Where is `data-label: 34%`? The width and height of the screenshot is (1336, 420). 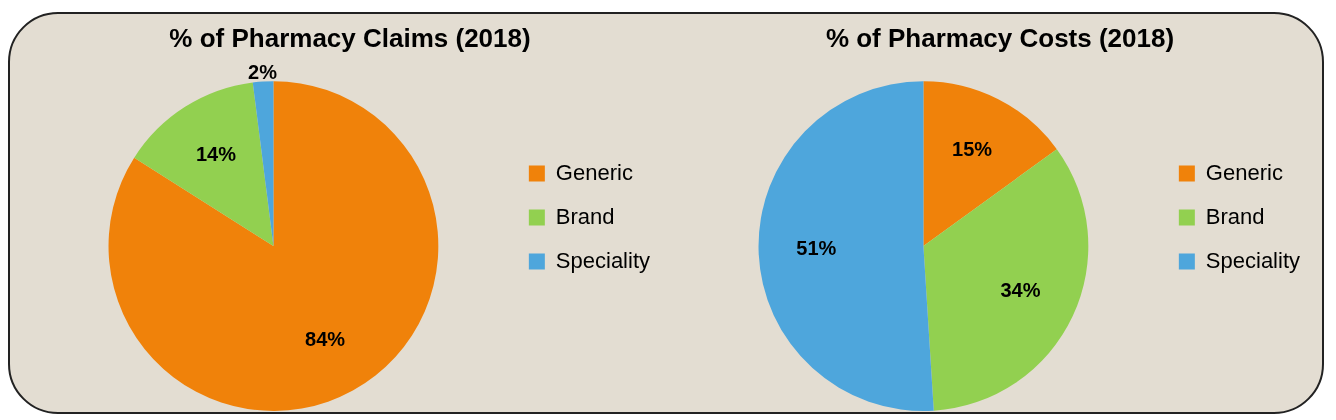
data-label: 34% is located at coordinates (1020, 290).